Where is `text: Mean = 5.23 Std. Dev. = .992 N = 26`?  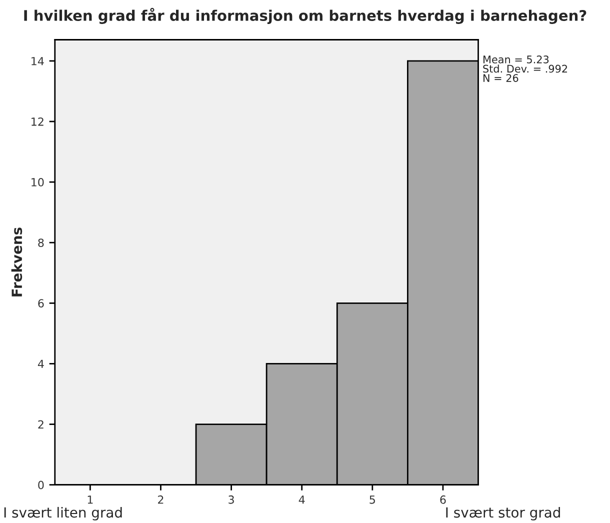
text: Mean = 5.23 Std. Dev. = .992 N = 26 is located at coordinates (525, 69).